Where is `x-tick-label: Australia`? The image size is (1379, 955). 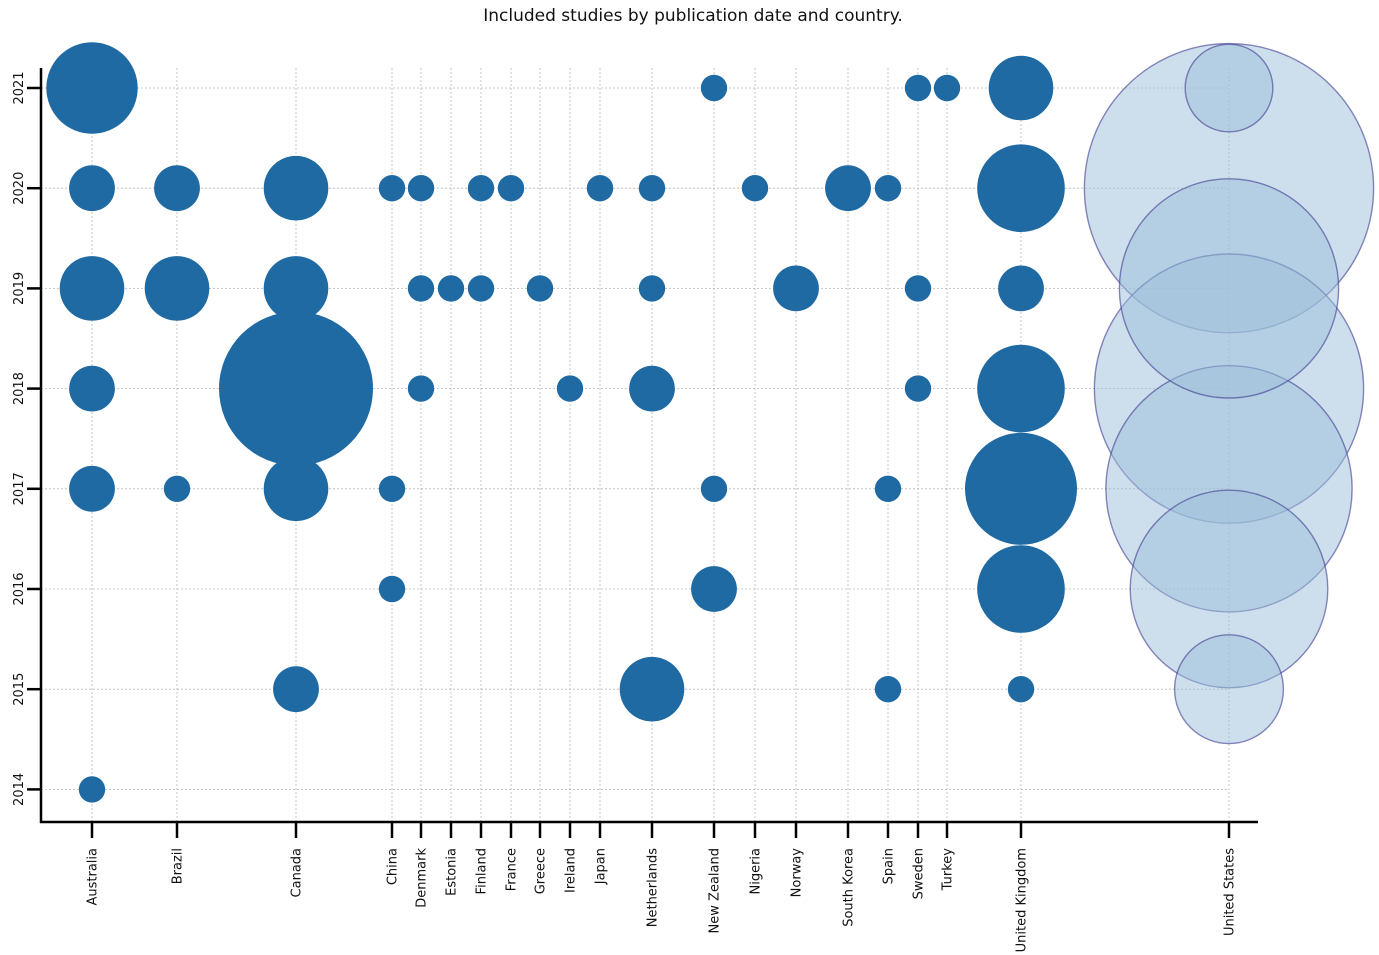
x-tick-label: Australia is located at coordinates (93, 877).